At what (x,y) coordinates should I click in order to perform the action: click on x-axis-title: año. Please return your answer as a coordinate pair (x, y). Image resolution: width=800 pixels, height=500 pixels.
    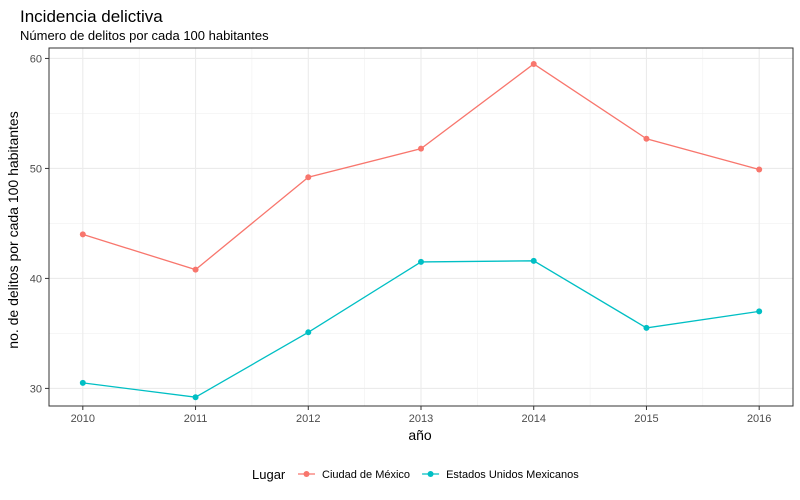
    Looking at the image, I should click on (420, 435).